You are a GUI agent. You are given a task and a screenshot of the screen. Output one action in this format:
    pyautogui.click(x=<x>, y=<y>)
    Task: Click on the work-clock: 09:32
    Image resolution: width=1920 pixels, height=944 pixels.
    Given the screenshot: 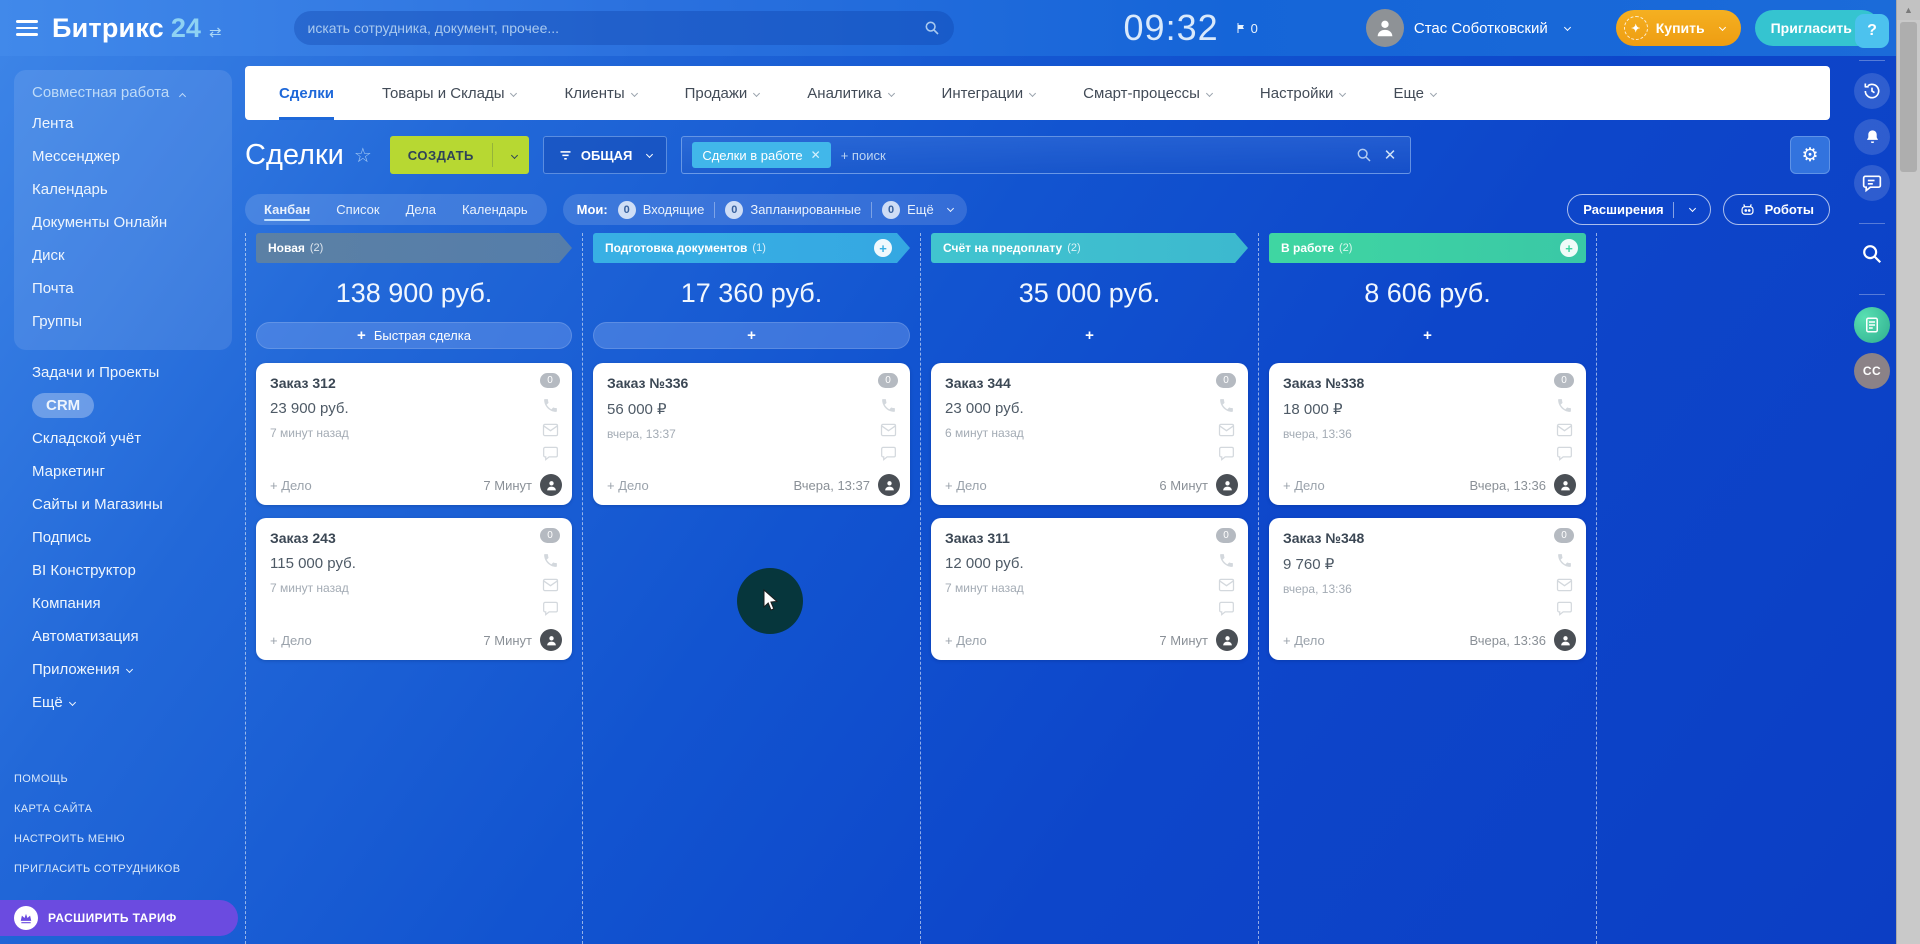 What is the action you would take?
    pyautogui.click(x=1171, y=27)
    